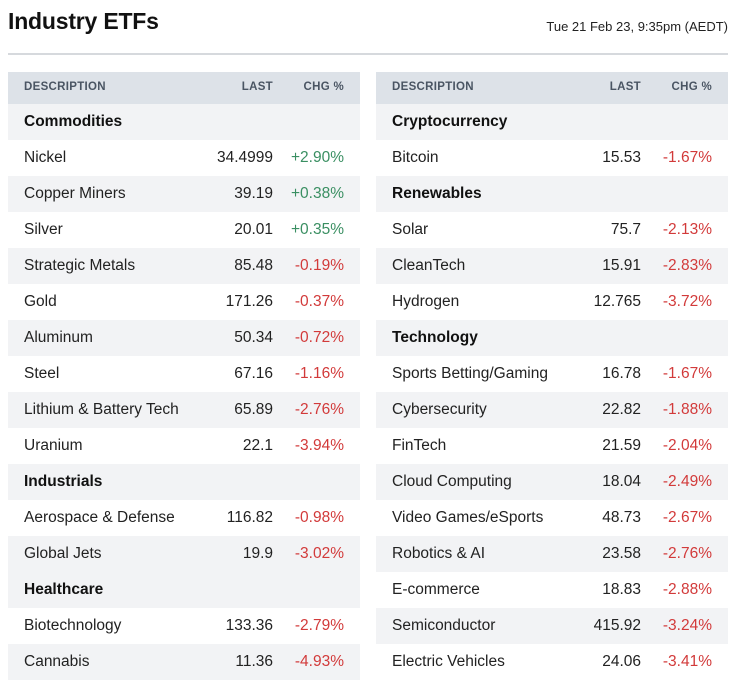  Describe the element at coordinates (319, 337) in the screenshot. I see `change-percent: -0.72%` at that location.